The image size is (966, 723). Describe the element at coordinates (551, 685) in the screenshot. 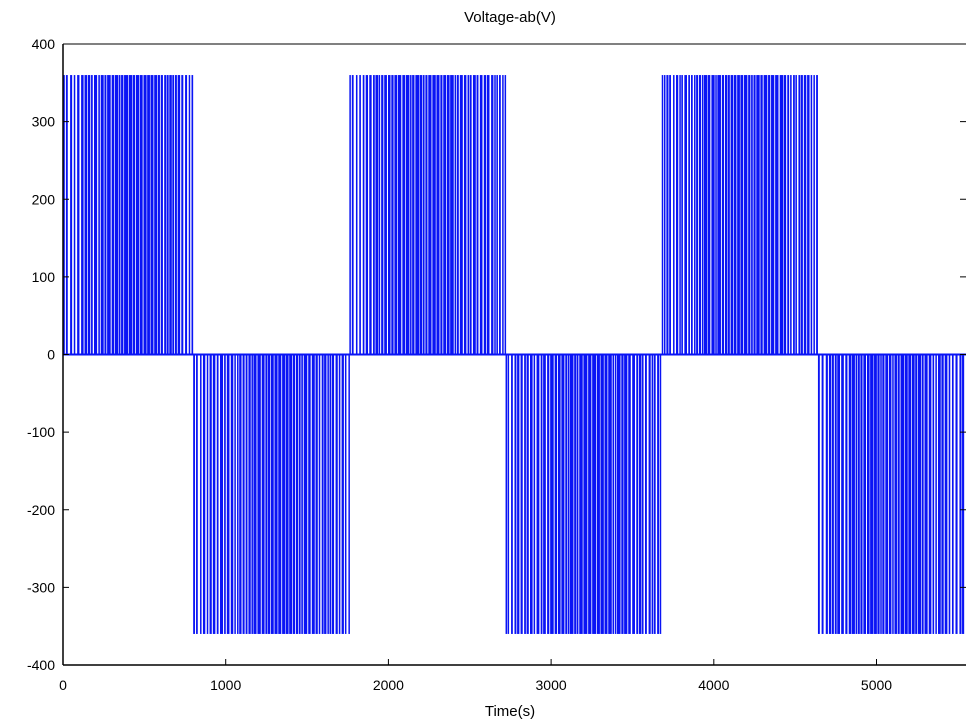

I see `x-tick-label: 3000` at that location.